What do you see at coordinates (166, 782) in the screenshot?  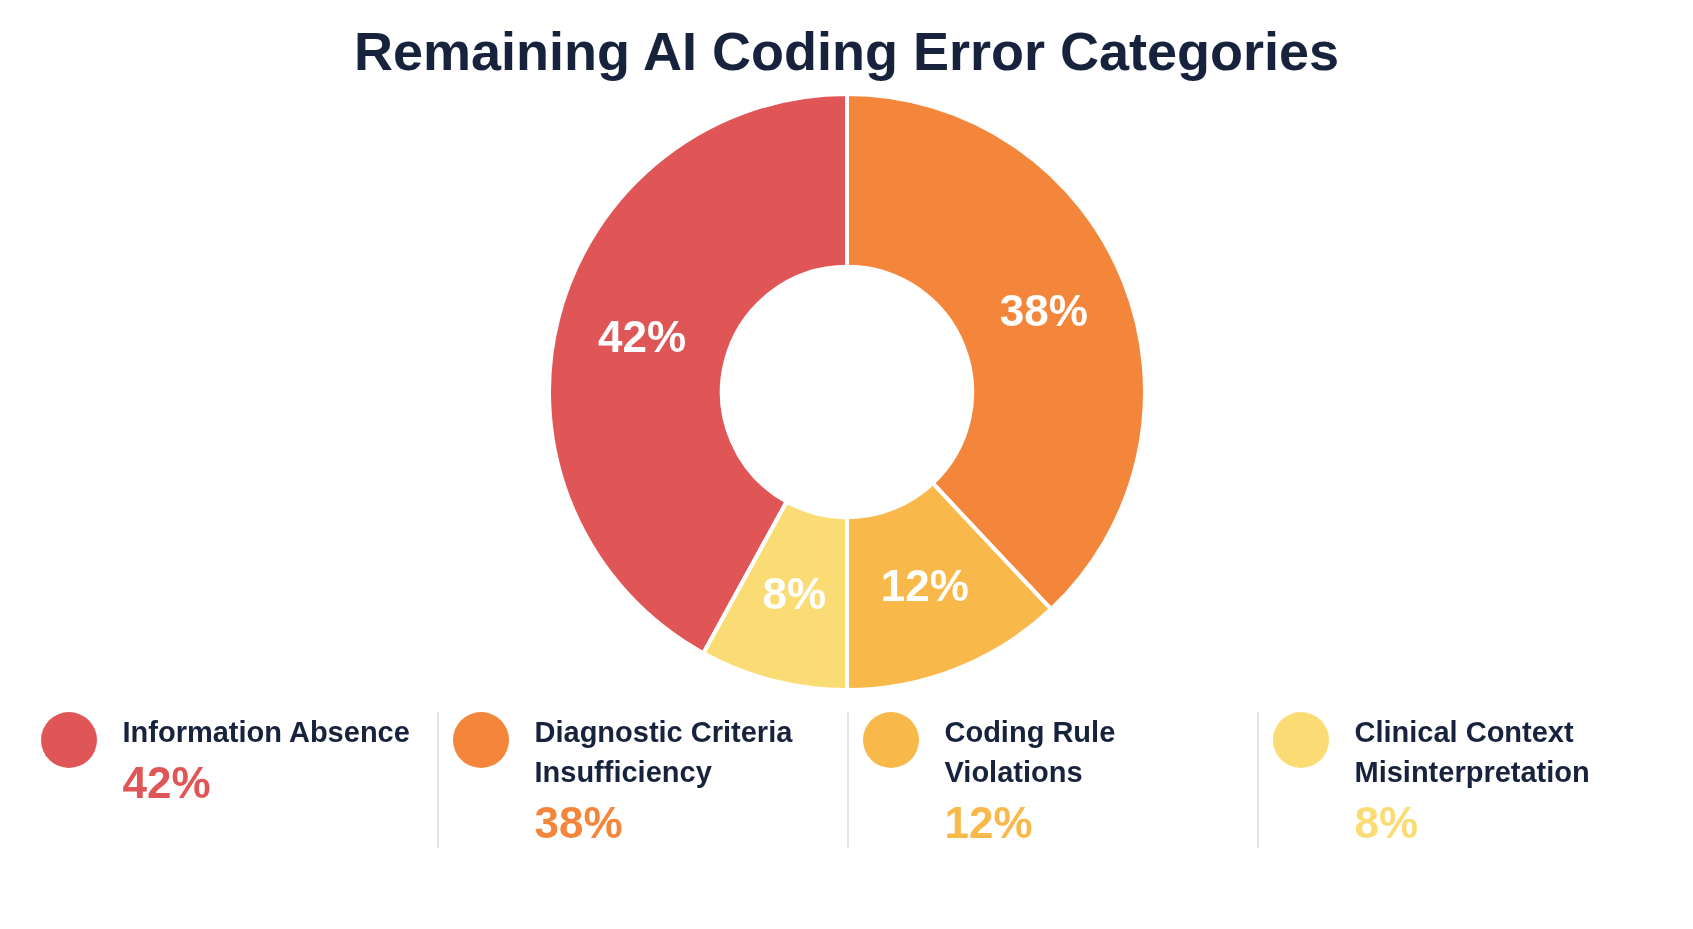 I see `text: 42%` at bounding box center [166, 782].